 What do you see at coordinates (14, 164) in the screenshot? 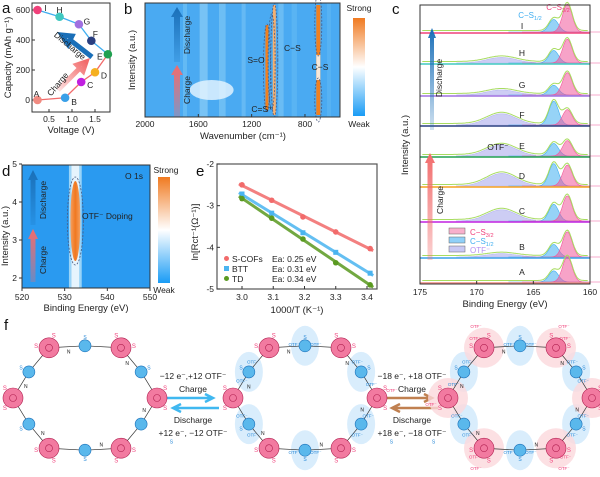
I see `y-tick-label: 5` at bounding box center [14, 164].